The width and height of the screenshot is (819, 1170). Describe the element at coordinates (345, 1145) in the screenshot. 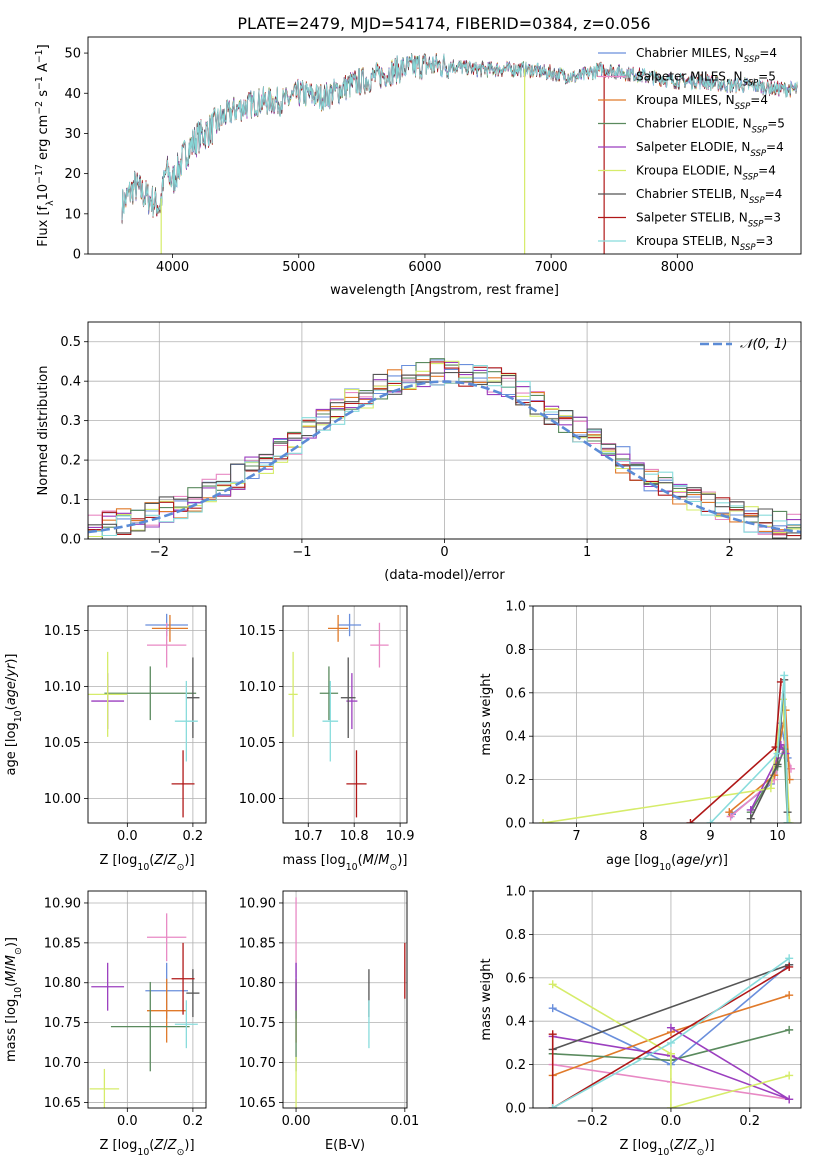

I see `x-axis-label: E(B-V)` at that location.